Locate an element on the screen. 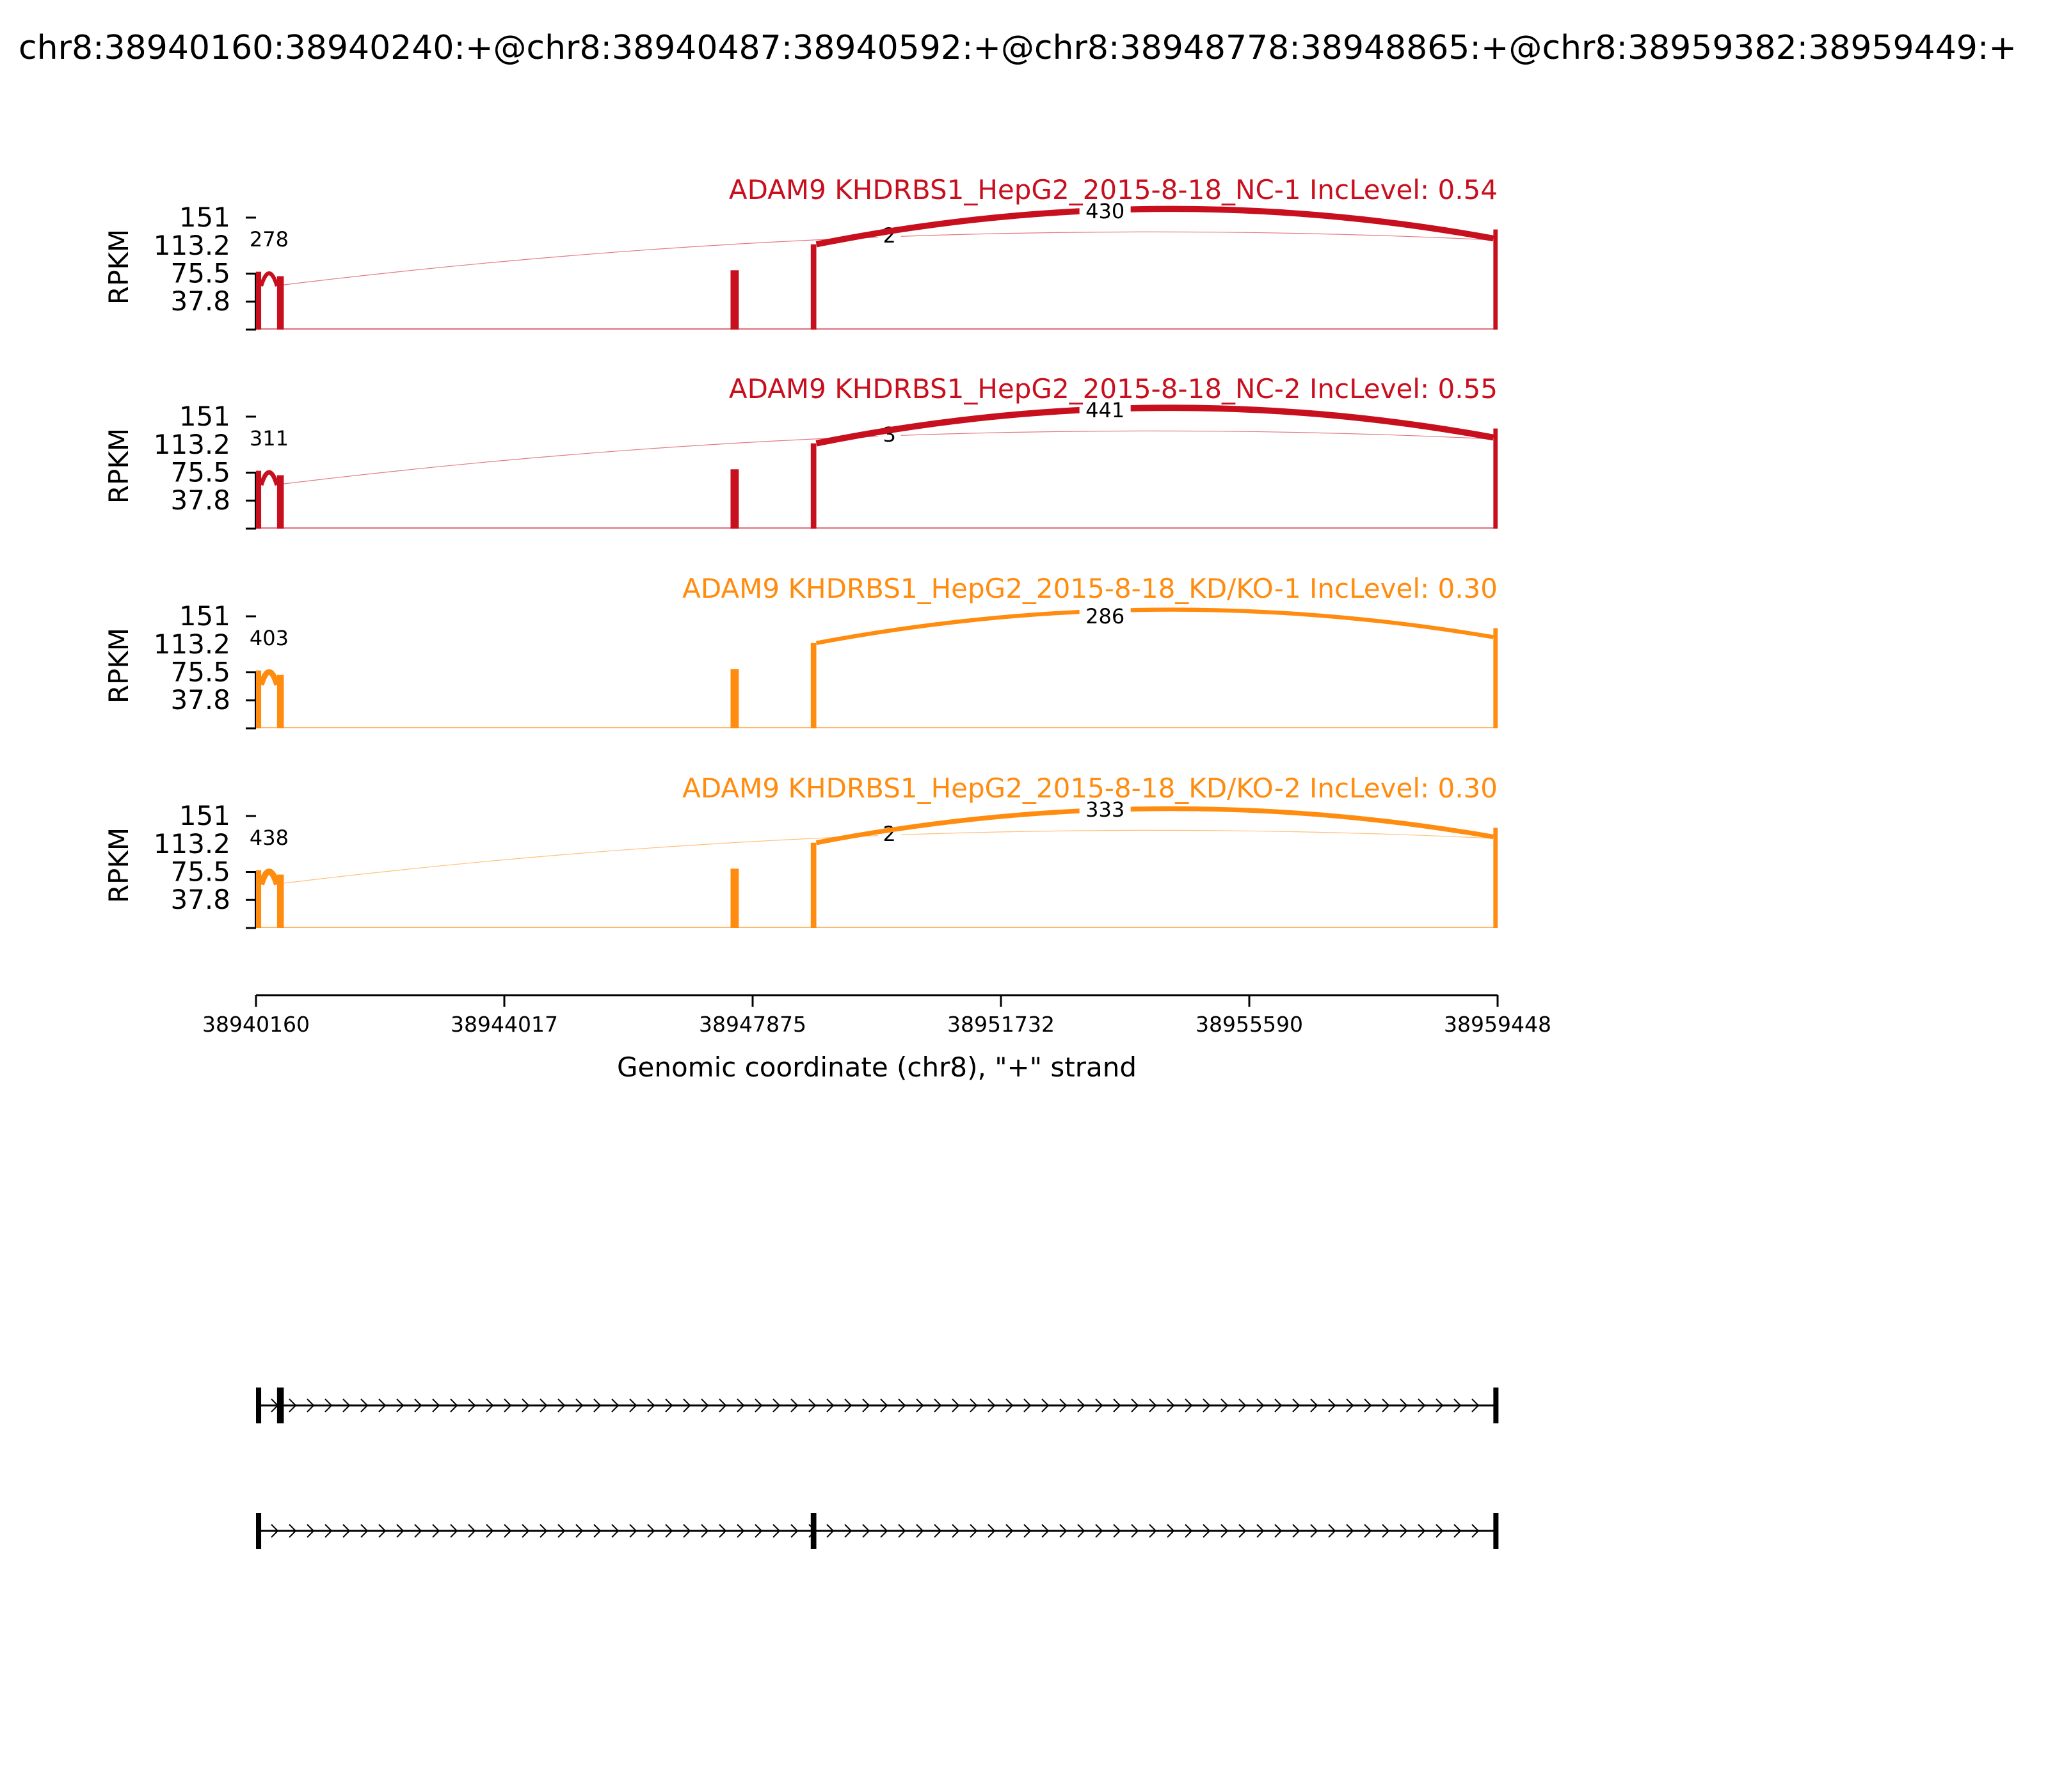 The height and width of the screenshot is (1792, 2048). x-tick-label: 38944017 is located at coordinates (504, 1024).